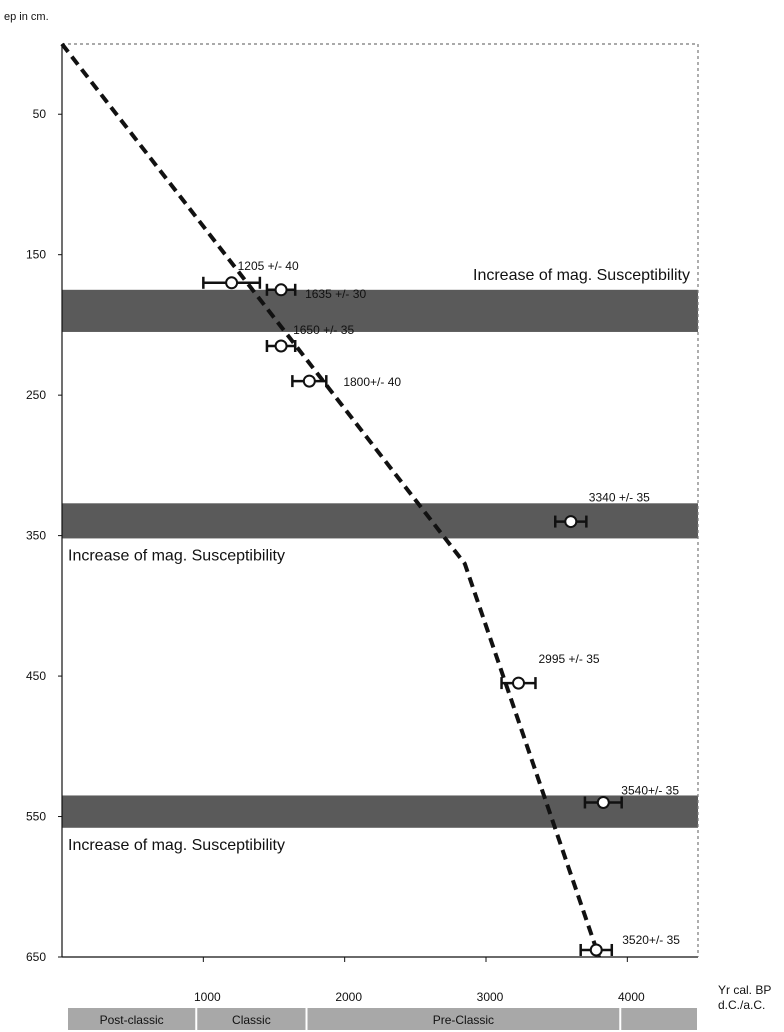  What do you see at coordinates (36, 676) in the screenshot?
I see `y-tick-label: 450` at bounding box center [36, 676].